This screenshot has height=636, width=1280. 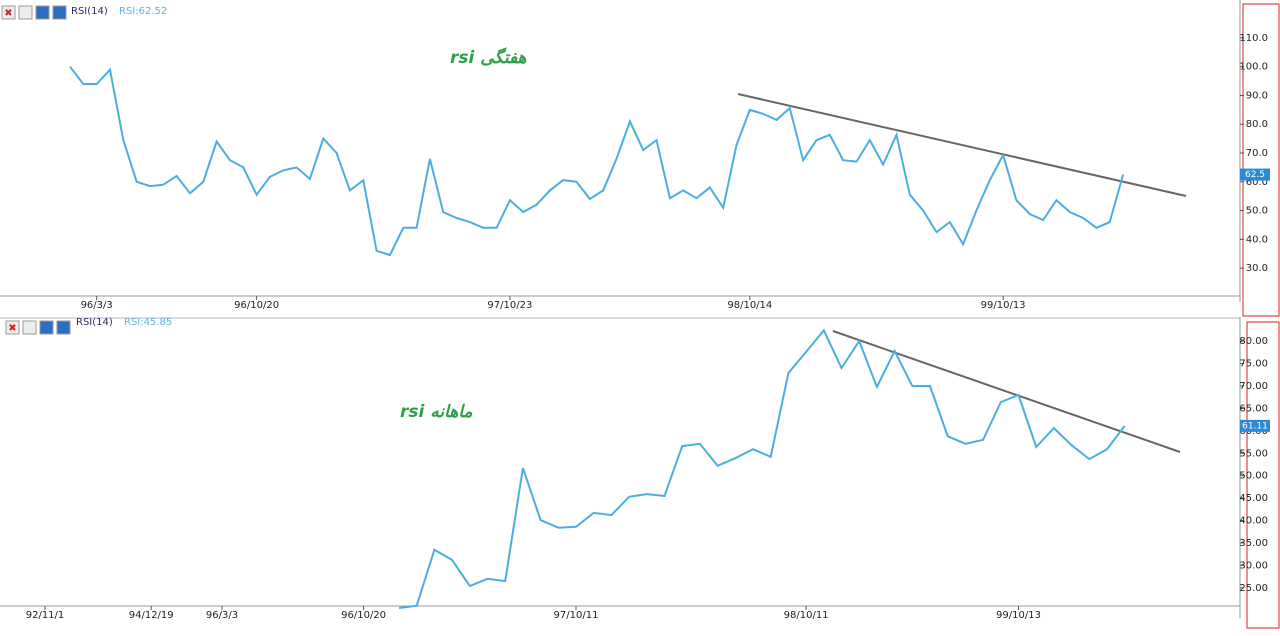 What do you see at coordinates (1253, 453) in the screenshot?
I see `y-tick-label: 55.00` at bounding box center [1253, 453].